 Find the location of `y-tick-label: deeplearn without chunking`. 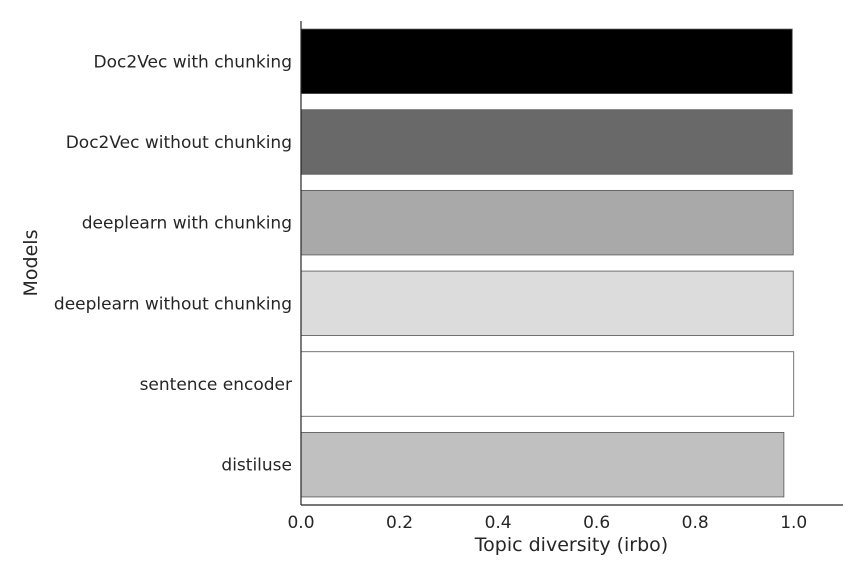

y-tick-label: deeplearn without chunking is located at coordinates (173, 304).